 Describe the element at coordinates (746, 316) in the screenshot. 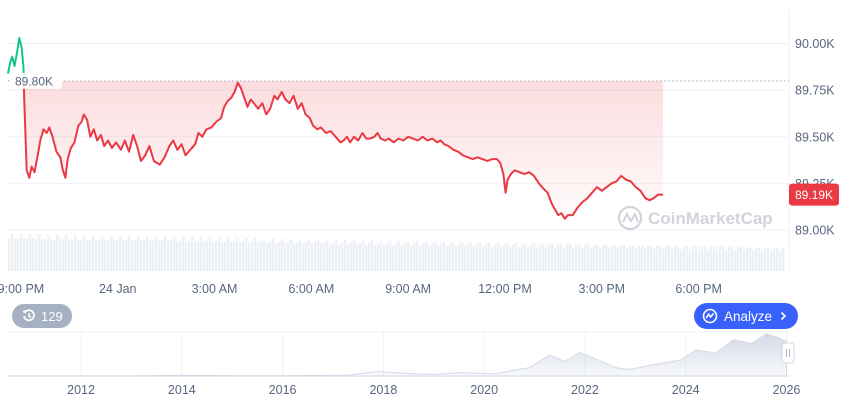

I see `analyze-button: Analyze` at that location.